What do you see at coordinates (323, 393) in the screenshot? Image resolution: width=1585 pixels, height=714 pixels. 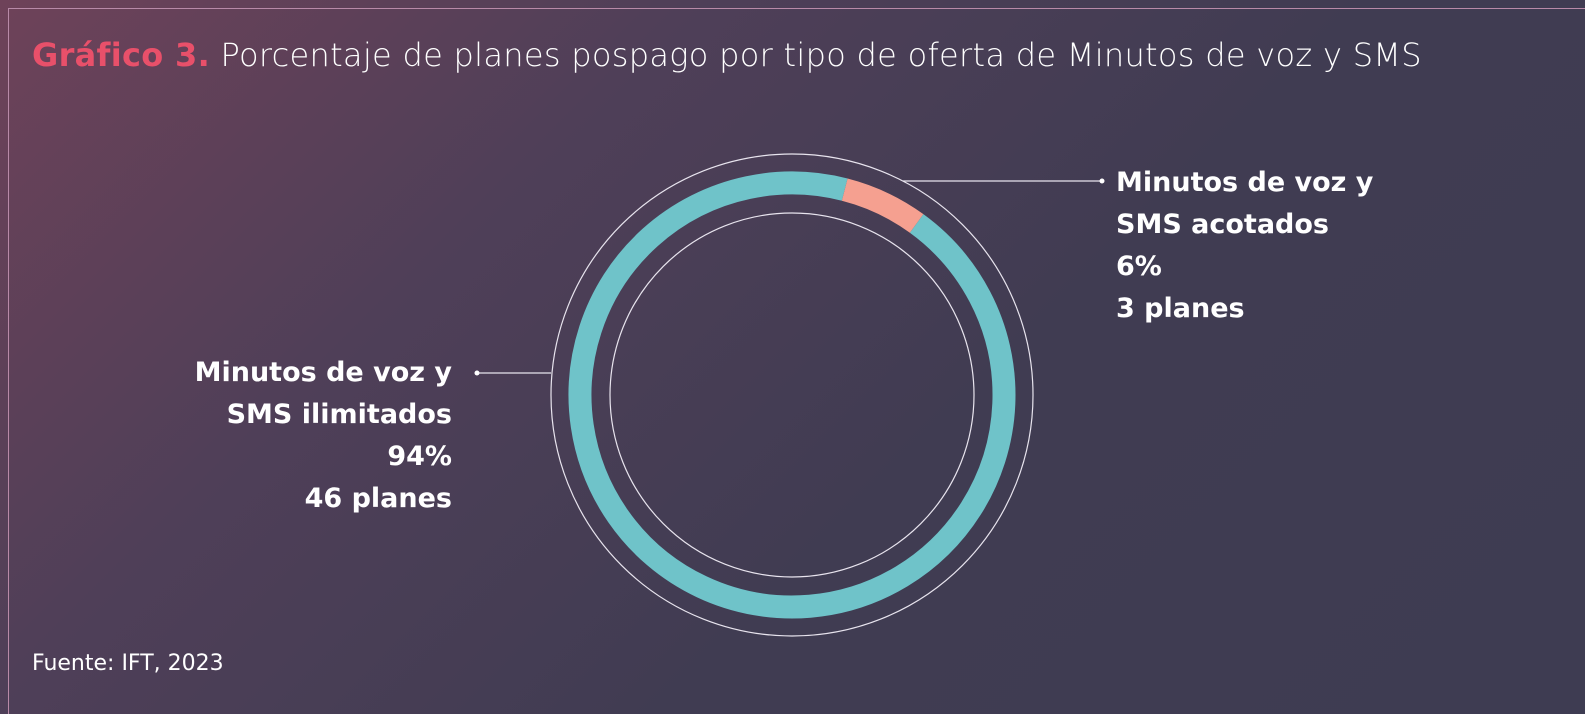 I see `category-label: Minutos de voz y SMS ilimitados` at bounding box center [323, 393].